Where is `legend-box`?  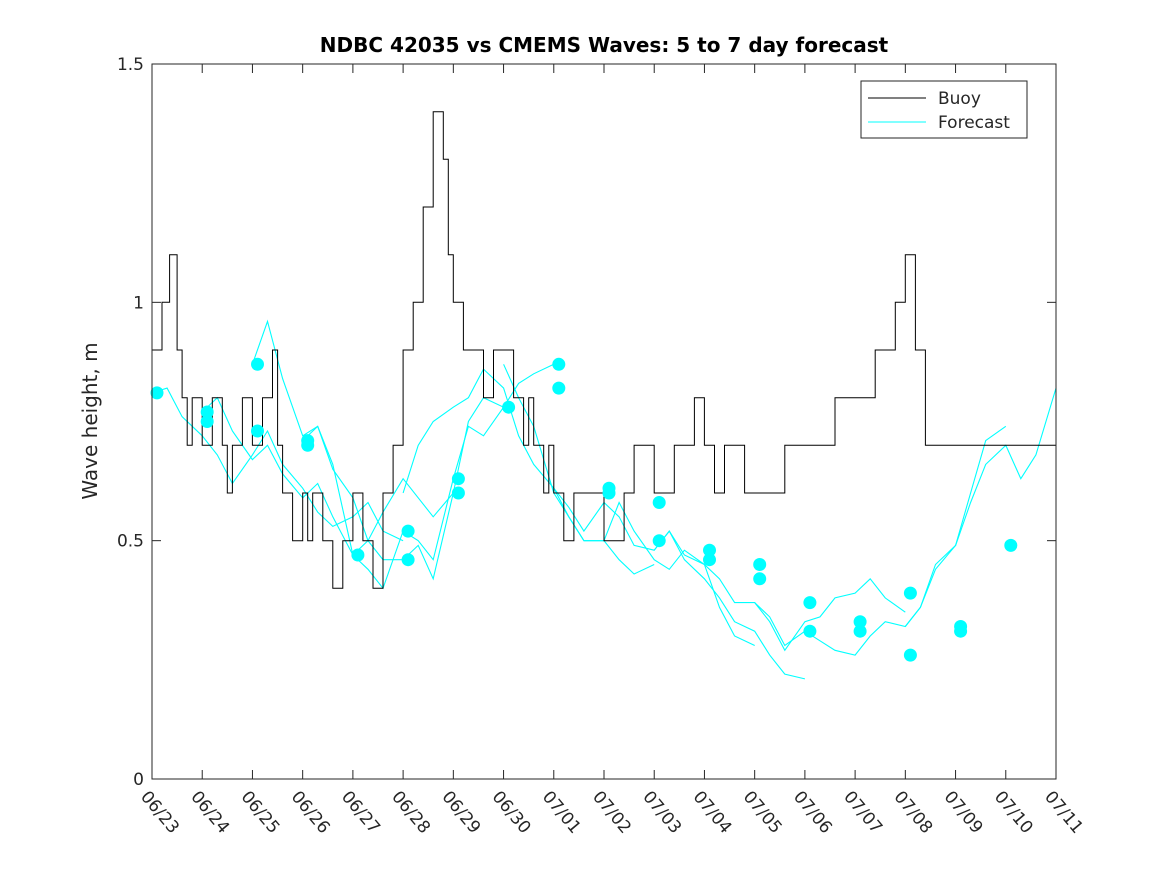
legend-box is located at coordinates (944, 109).